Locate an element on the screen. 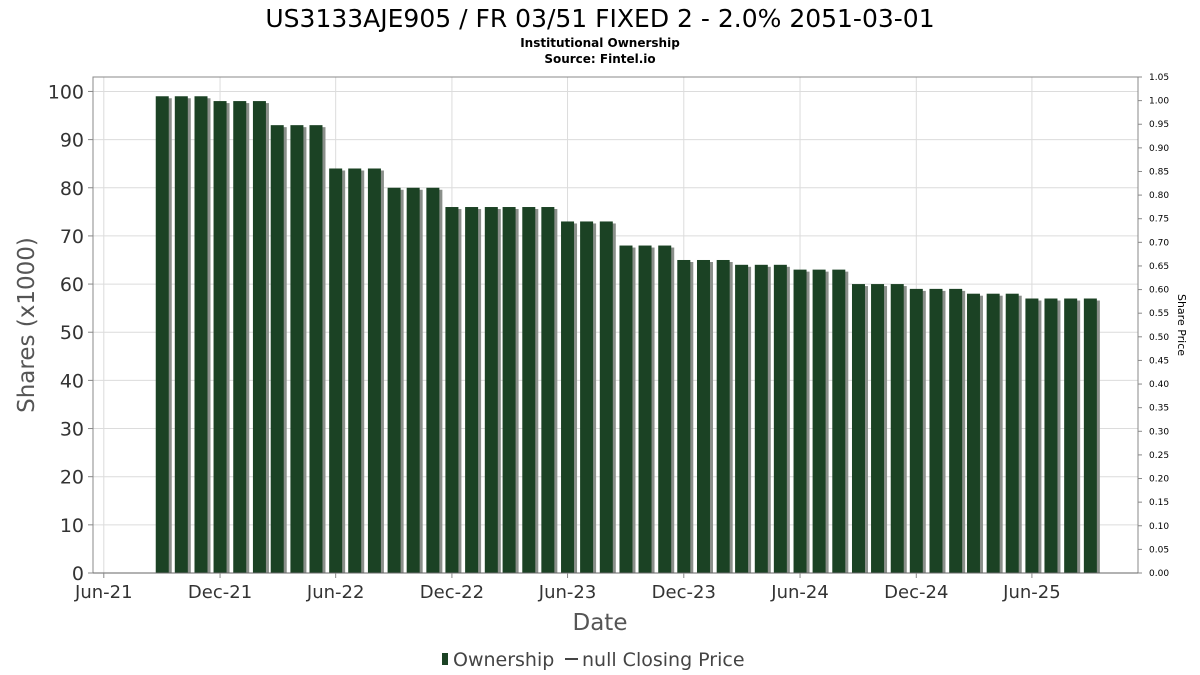  y2-tick-label: 1.00 is located at coordinates (1159, 102).